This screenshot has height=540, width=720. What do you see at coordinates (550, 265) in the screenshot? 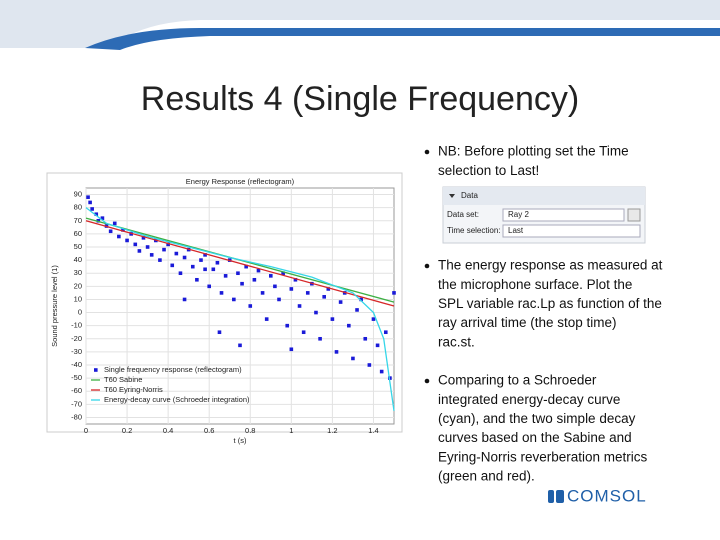
I see `bullet-text: The energy response as measured at` at bounding box center [550, 265].